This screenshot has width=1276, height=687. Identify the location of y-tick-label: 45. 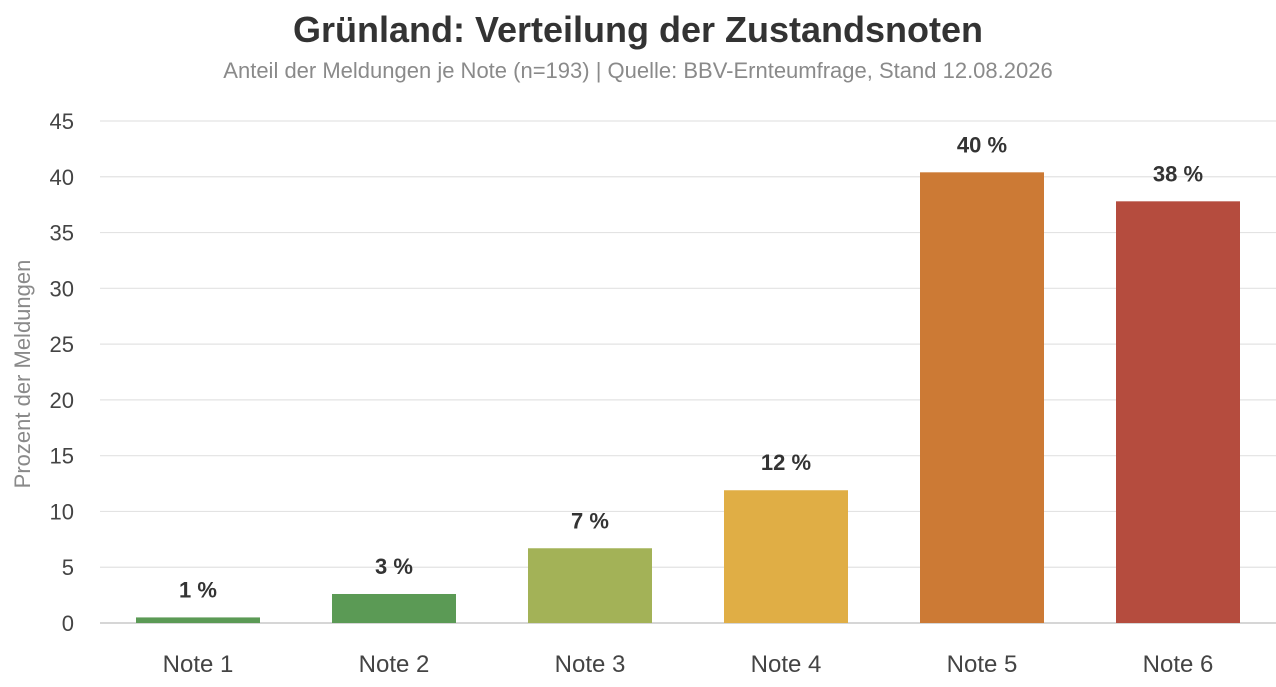
(62, 121).